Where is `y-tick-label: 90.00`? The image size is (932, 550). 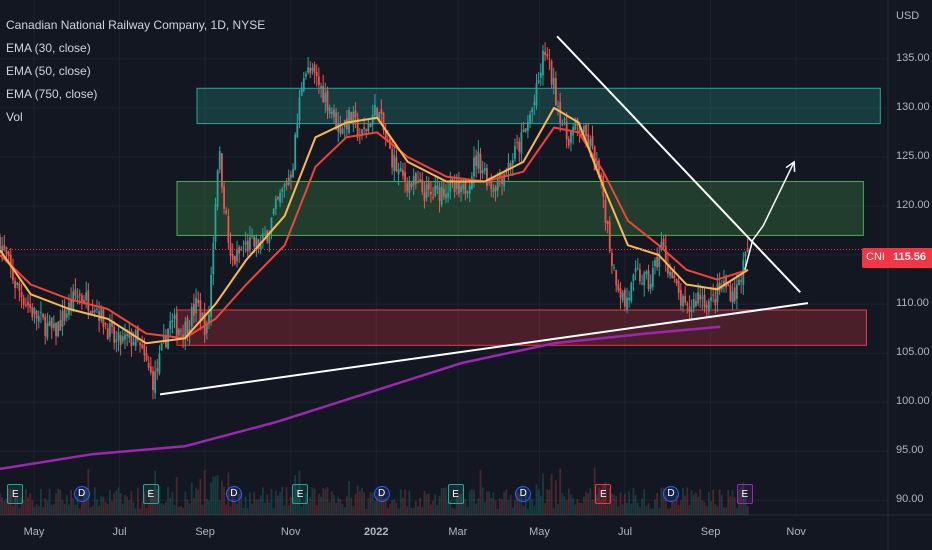
y-tick-label: 90.00 is located at coordinates (910, 499).